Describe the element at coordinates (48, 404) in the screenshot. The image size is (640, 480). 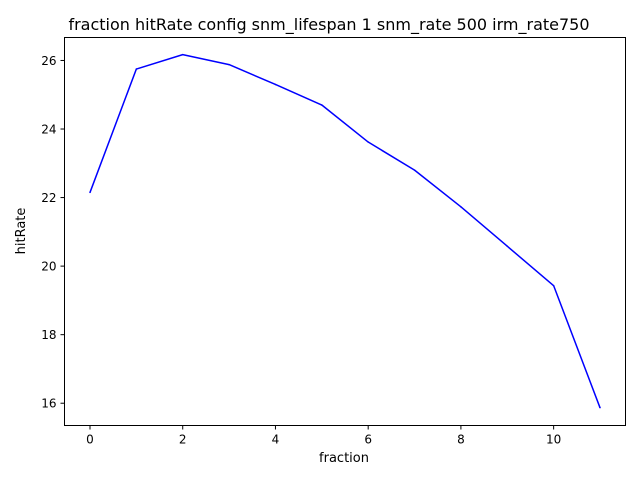
I see `y-tick-label: 16` at that location.